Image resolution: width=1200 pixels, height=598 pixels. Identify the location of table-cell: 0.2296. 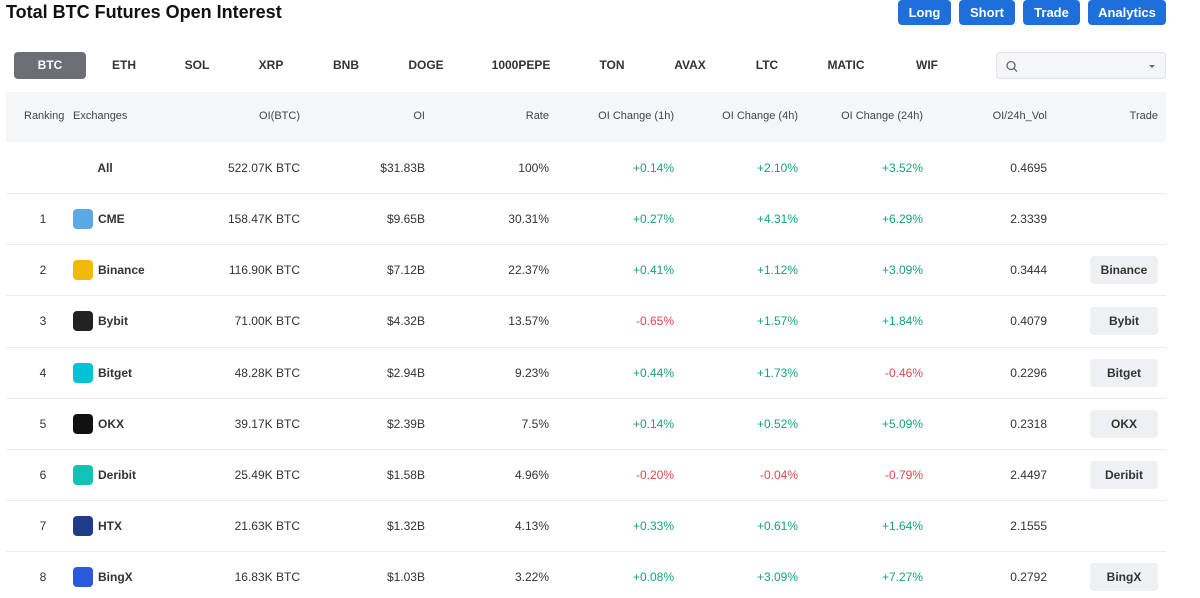
(1028, 372).